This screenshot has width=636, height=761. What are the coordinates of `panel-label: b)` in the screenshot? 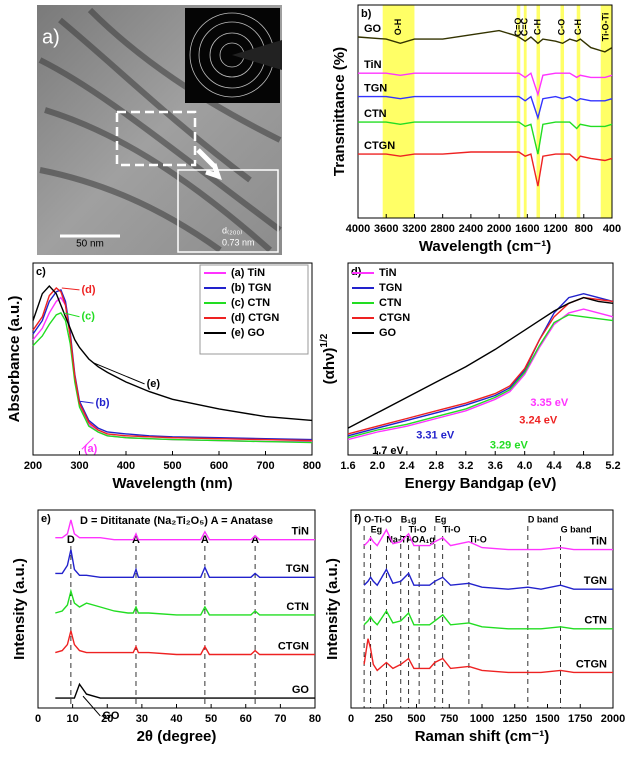 It's located at (366, 14).